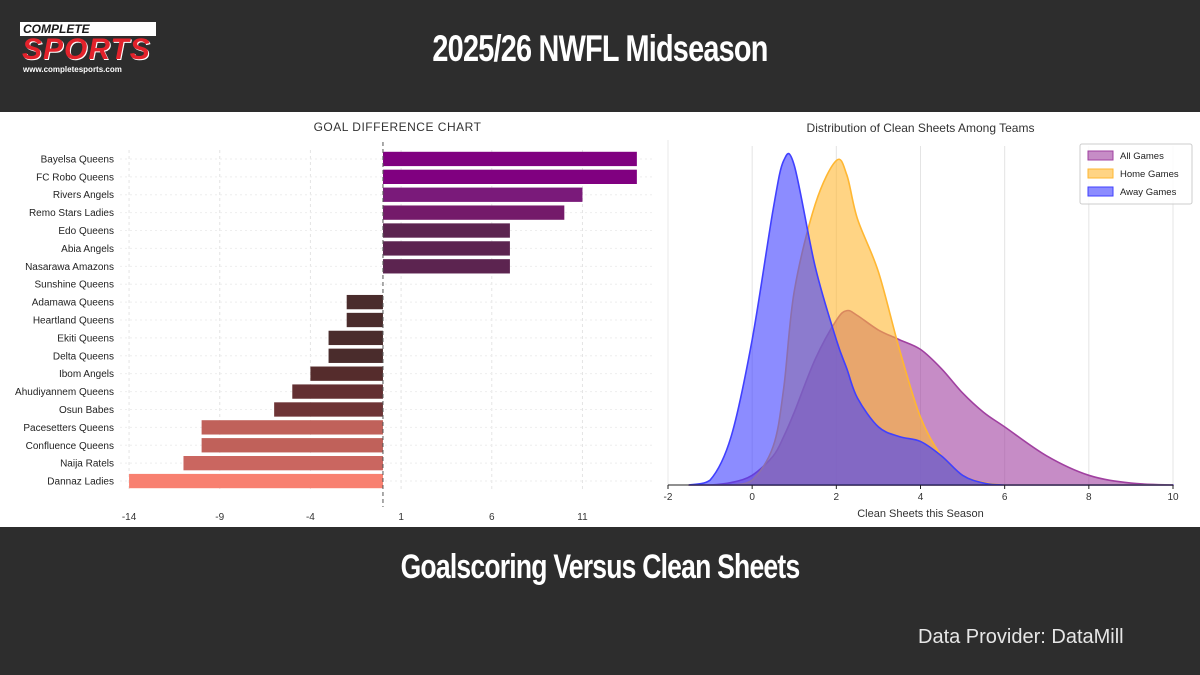 This screenshot has width=1200, height=675. I want to click on x-tick-label: -14, so click(129, 517).